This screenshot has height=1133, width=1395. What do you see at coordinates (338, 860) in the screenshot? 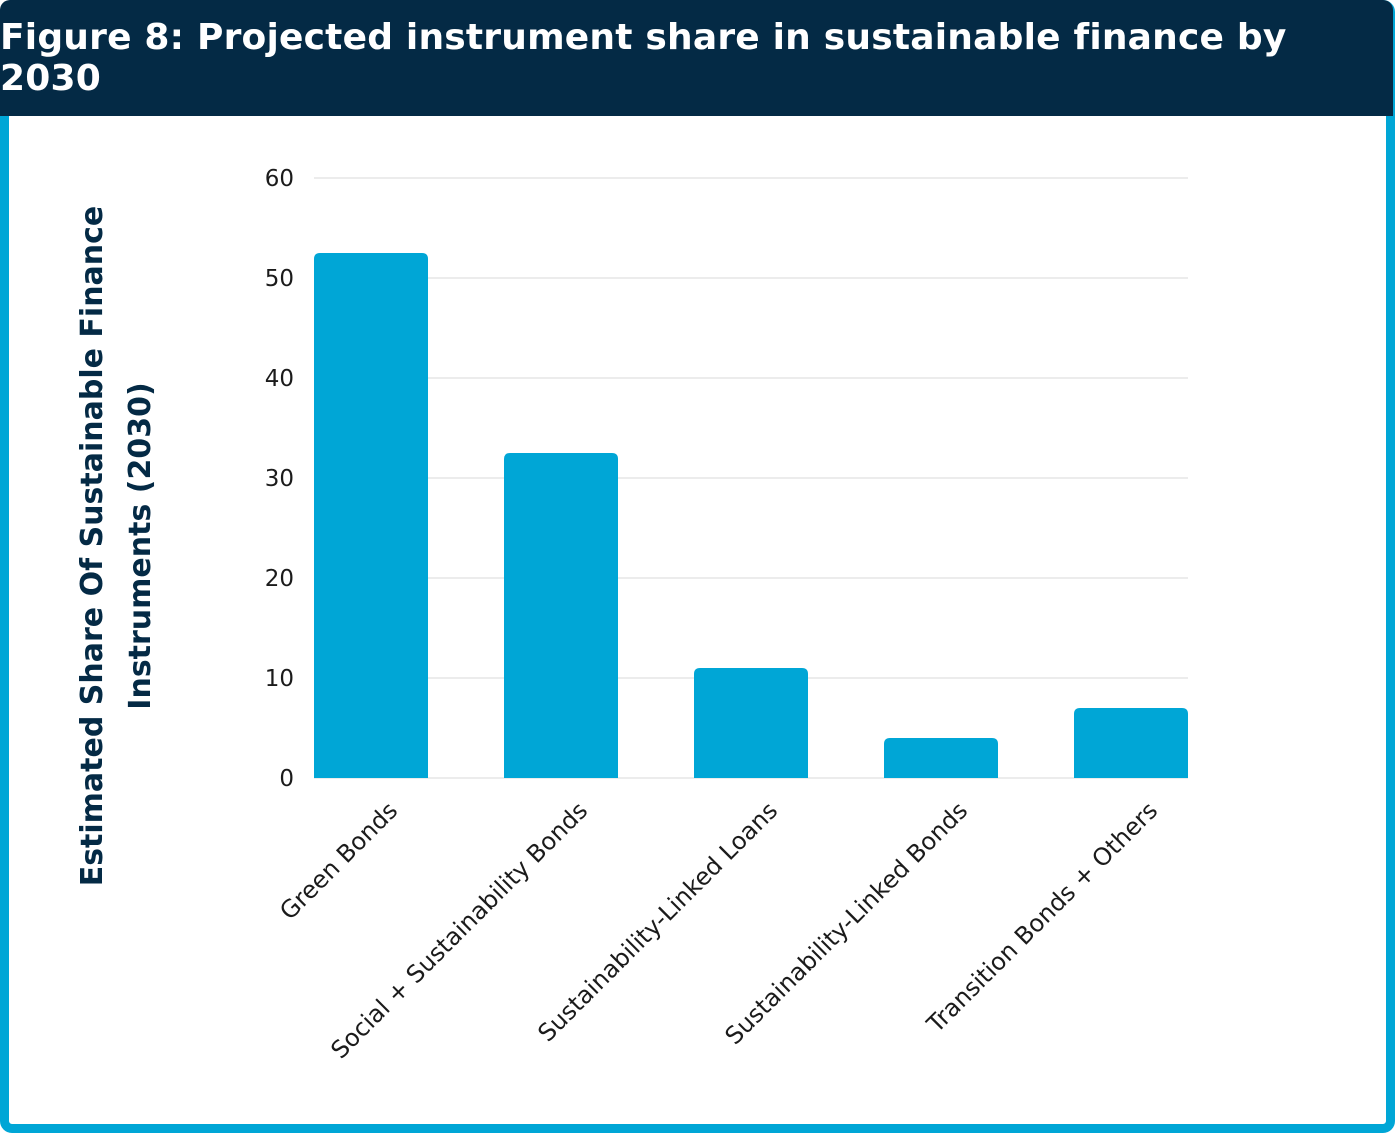
I see `category-label: Green Bonds` at bounding box center [338, 860].